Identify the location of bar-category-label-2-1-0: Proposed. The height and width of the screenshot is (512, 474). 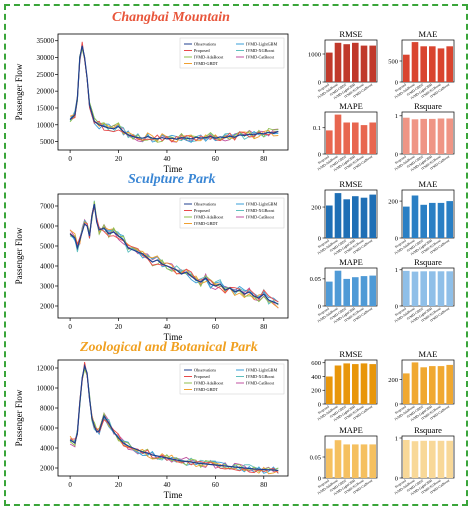
(400, 409).